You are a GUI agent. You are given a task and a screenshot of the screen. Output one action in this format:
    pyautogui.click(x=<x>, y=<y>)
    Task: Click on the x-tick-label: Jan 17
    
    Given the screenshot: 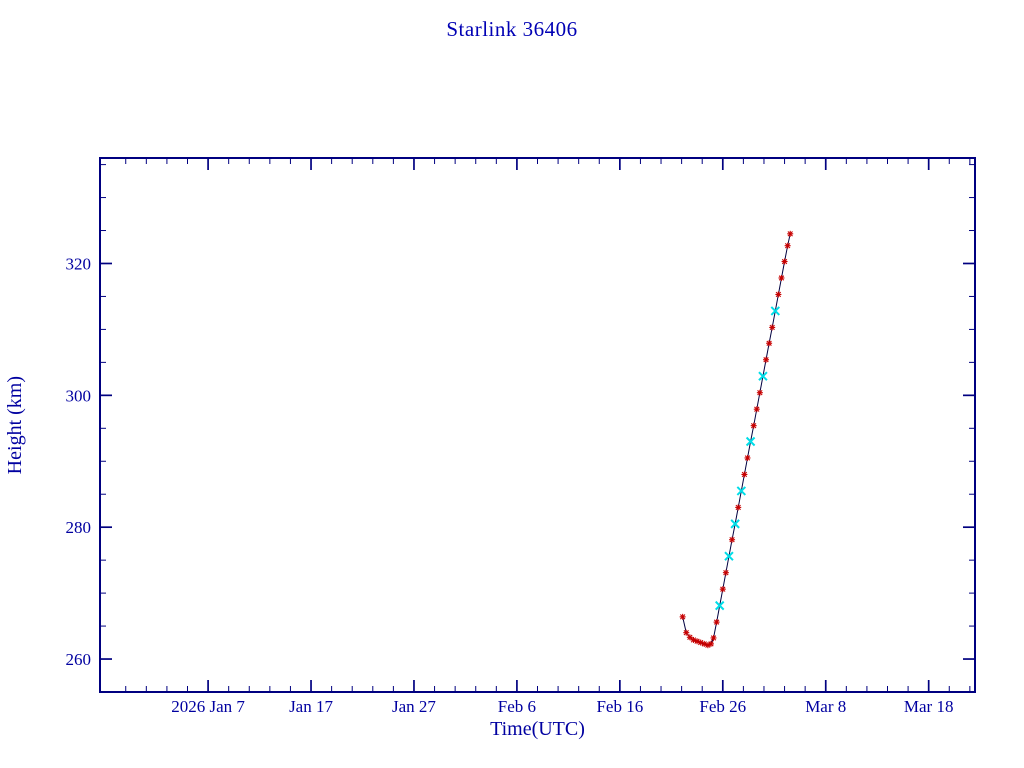 What is the action you would take?
    pyautogui.click(x=311, y=706)
    